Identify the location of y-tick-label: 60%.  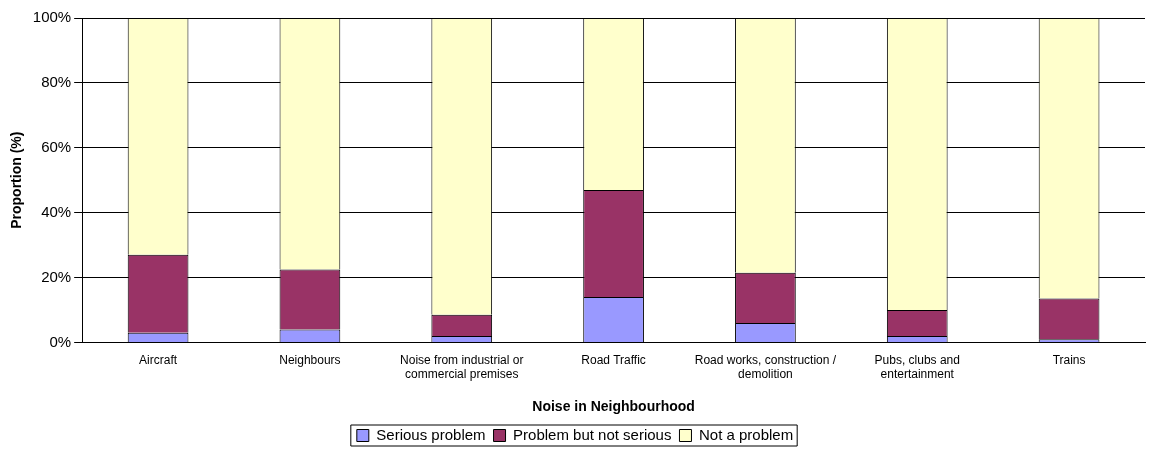
(56, 146).